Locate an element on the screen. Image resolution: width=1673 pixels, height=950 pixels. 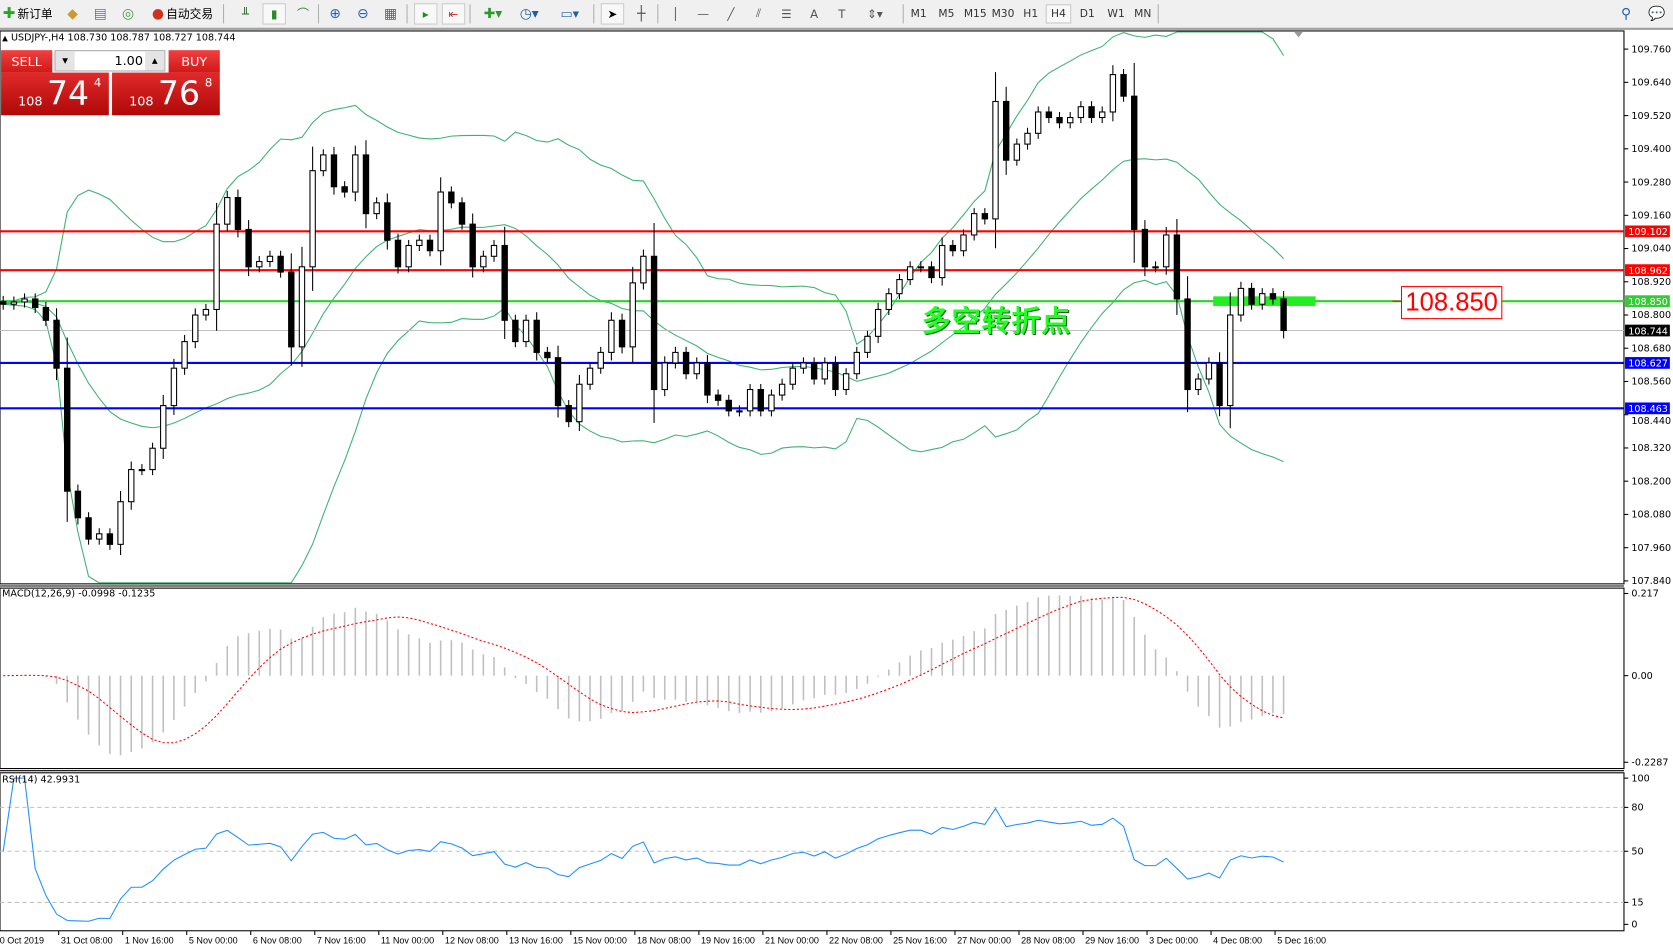
trendline-button: ╱ is located at coordinates (730, 13).